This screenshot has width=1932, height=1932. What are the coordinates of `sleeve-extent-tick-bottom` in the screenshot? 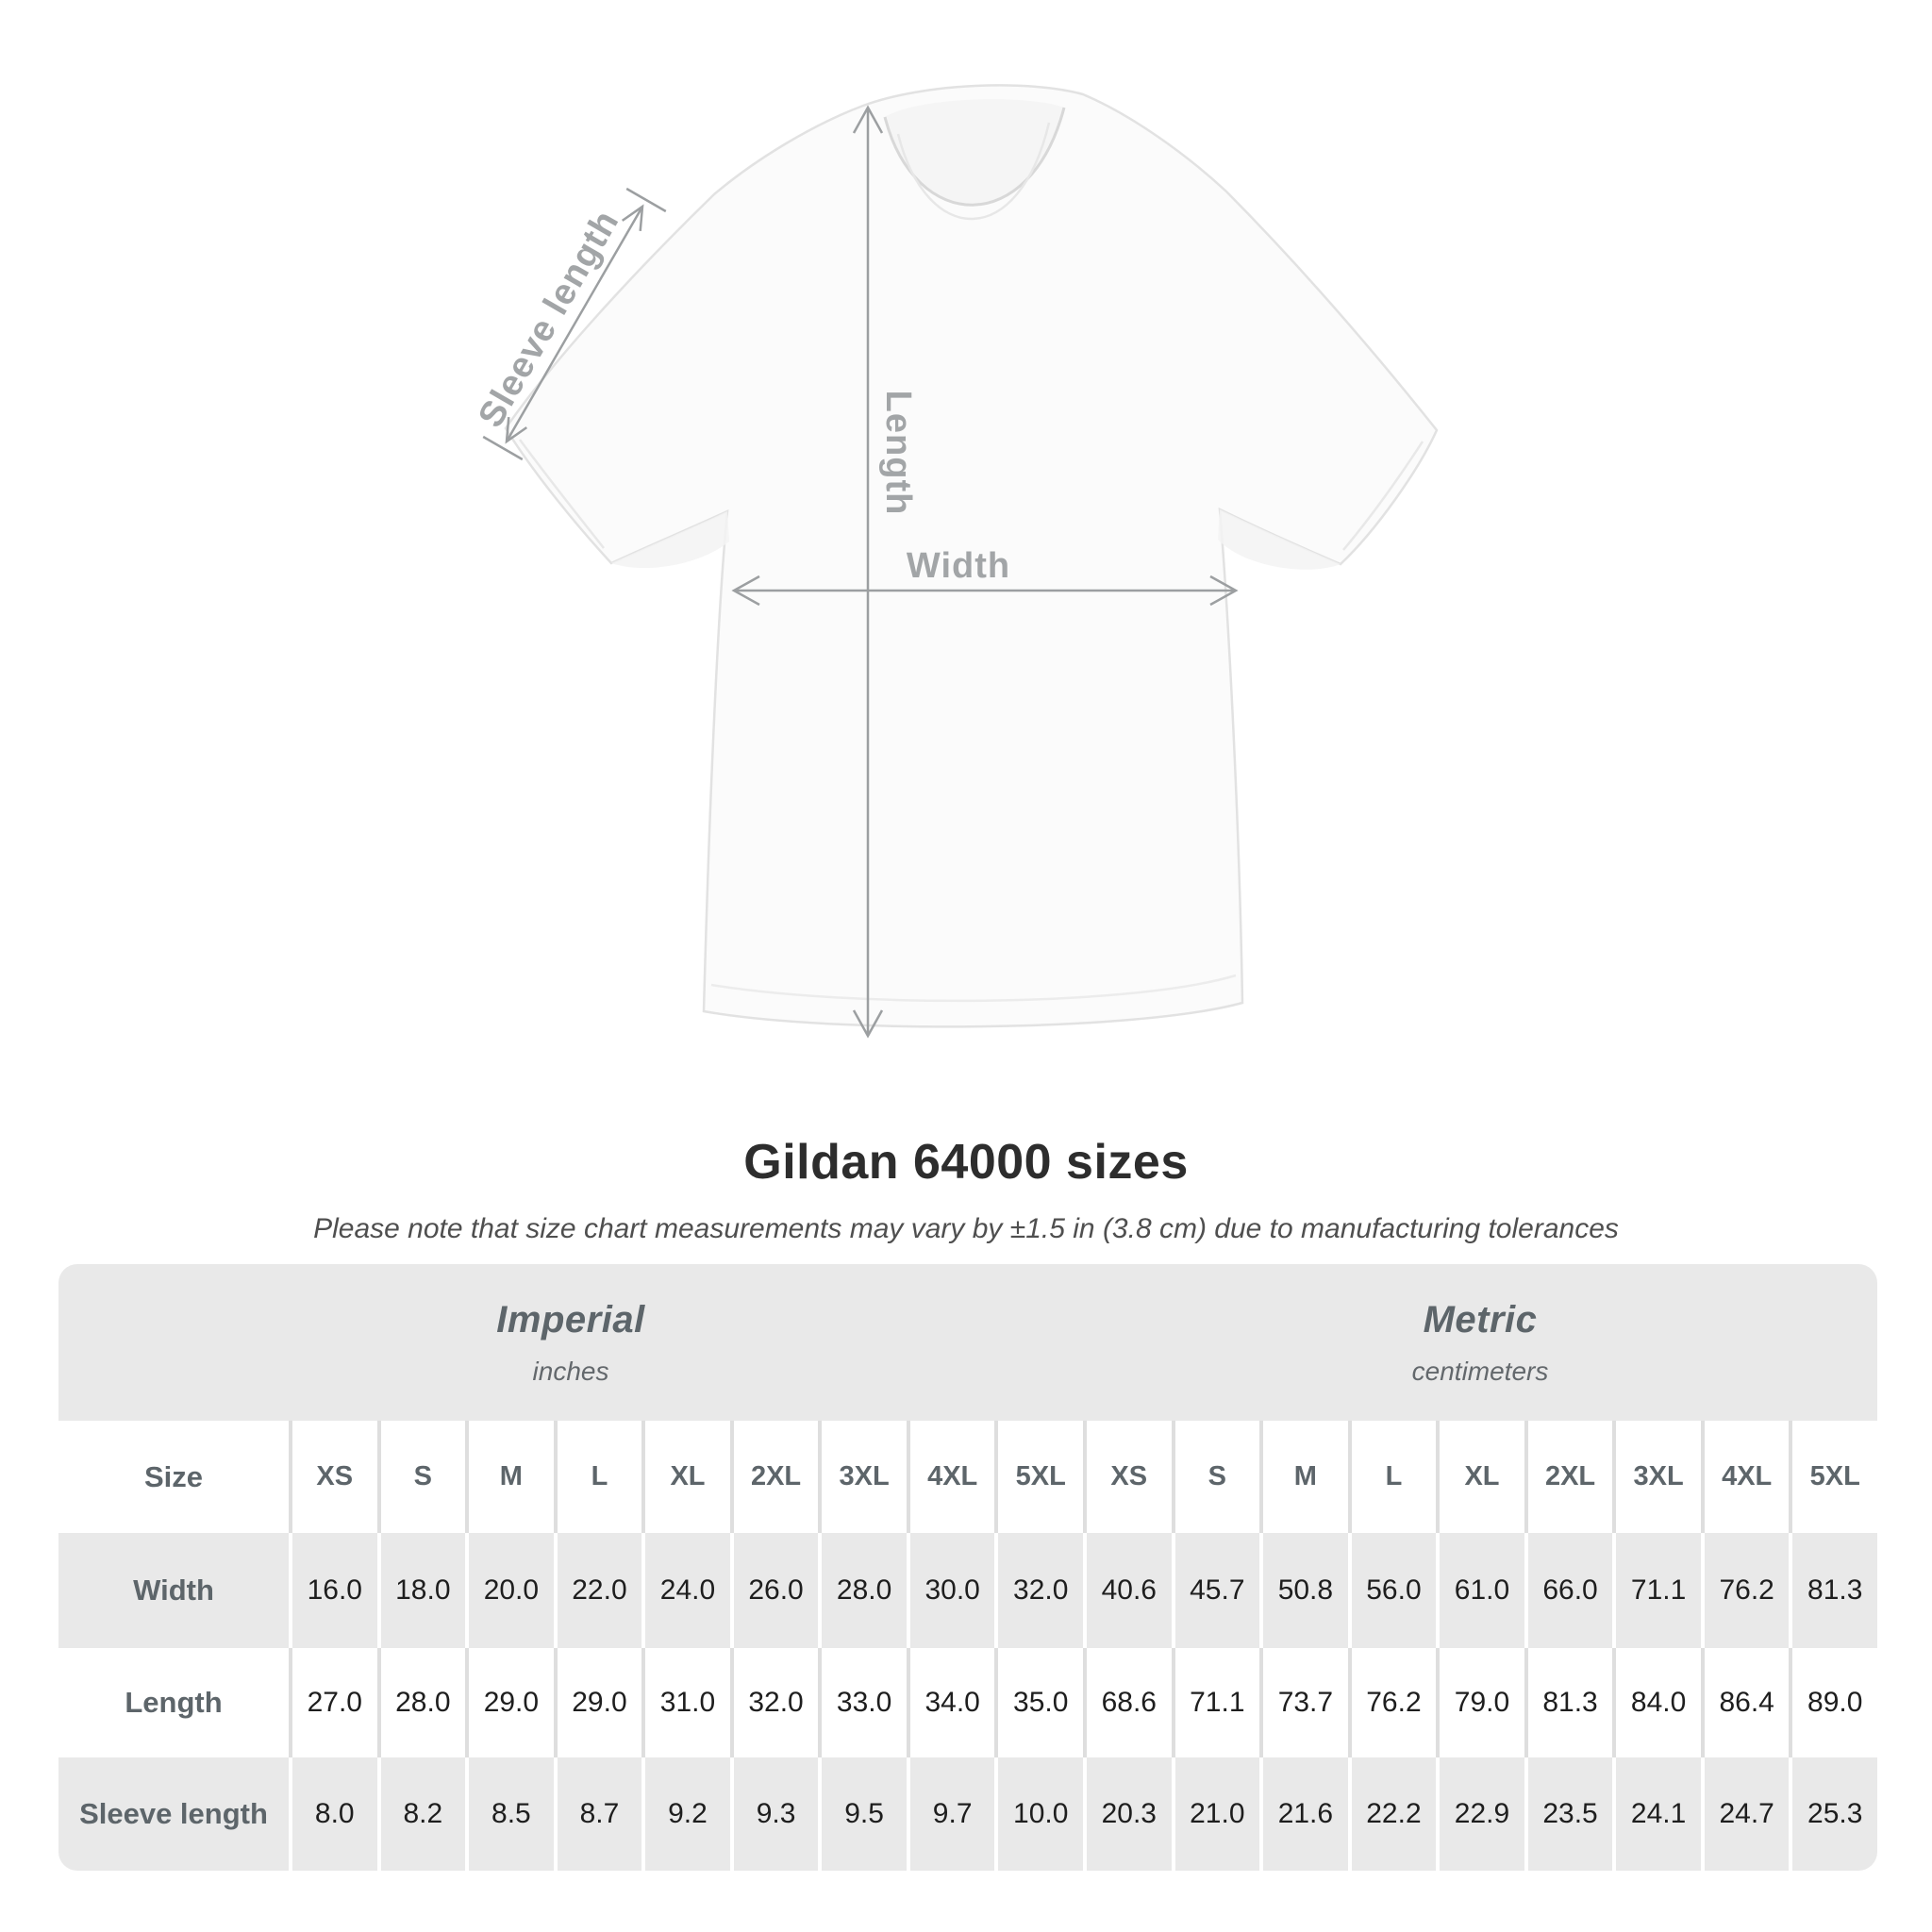 It's located at (503, 448).